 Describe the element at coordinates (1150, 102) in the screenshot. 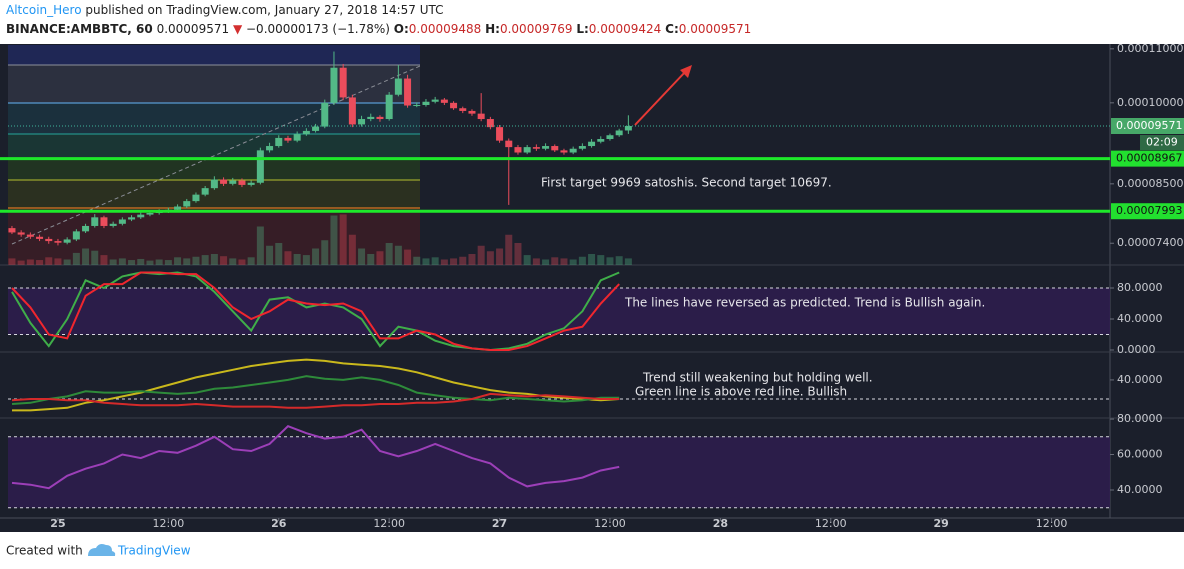

I see `y-tick-label: 0.00010000` at that location.